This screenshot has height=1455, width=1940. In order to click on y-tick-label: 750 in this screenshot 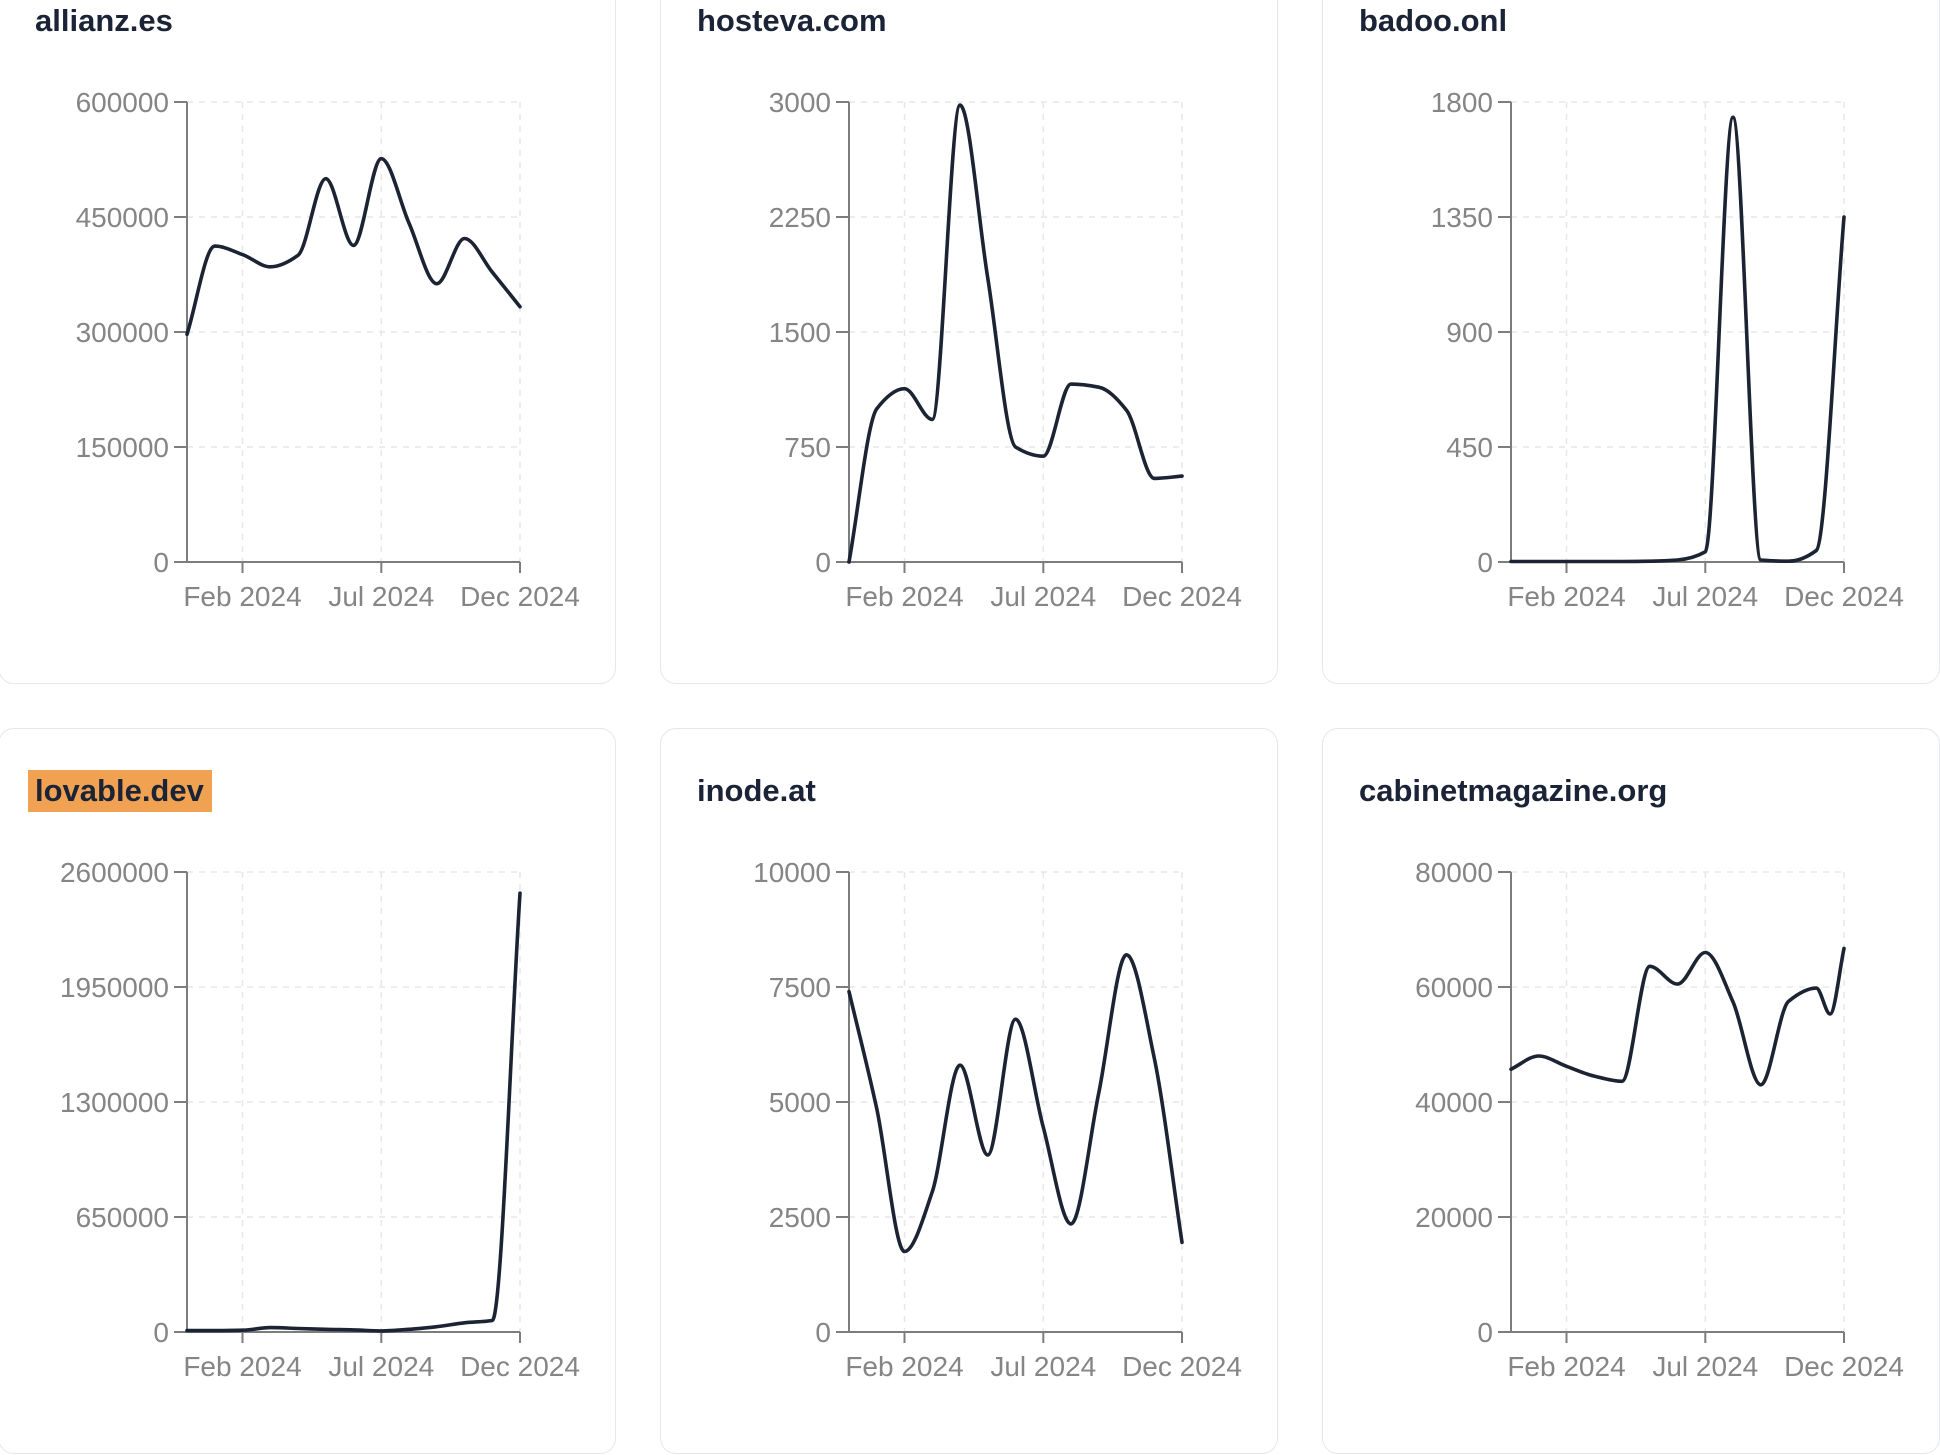, I will do `click(807, 447)`.